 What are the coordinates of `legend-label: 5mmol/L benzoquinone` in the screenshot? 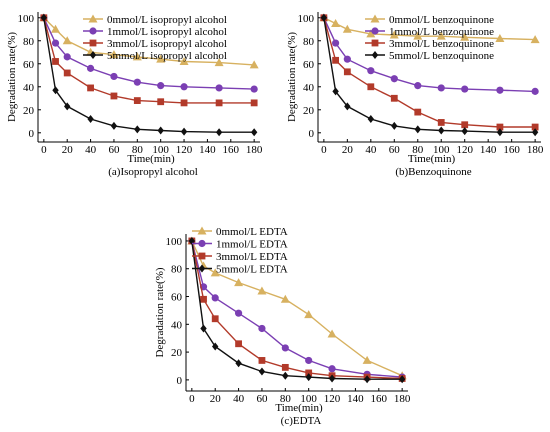 It's located at (441, 56).